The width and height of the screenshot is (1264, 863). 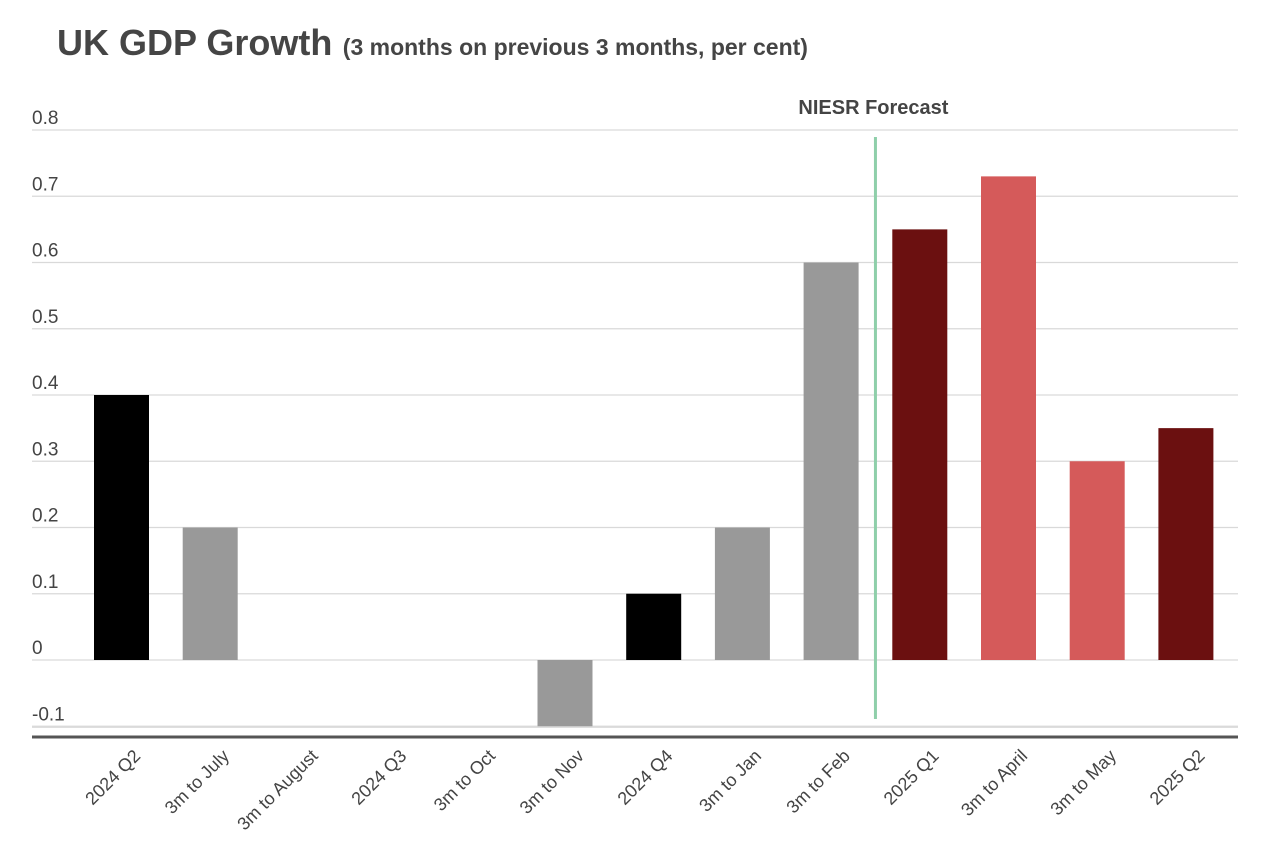 I want to click on y-axis: 0.8 0.7 0.6 0.5 0.4 0.3 0.2 0.1 0 -0.1, so click(x=48, y=416).